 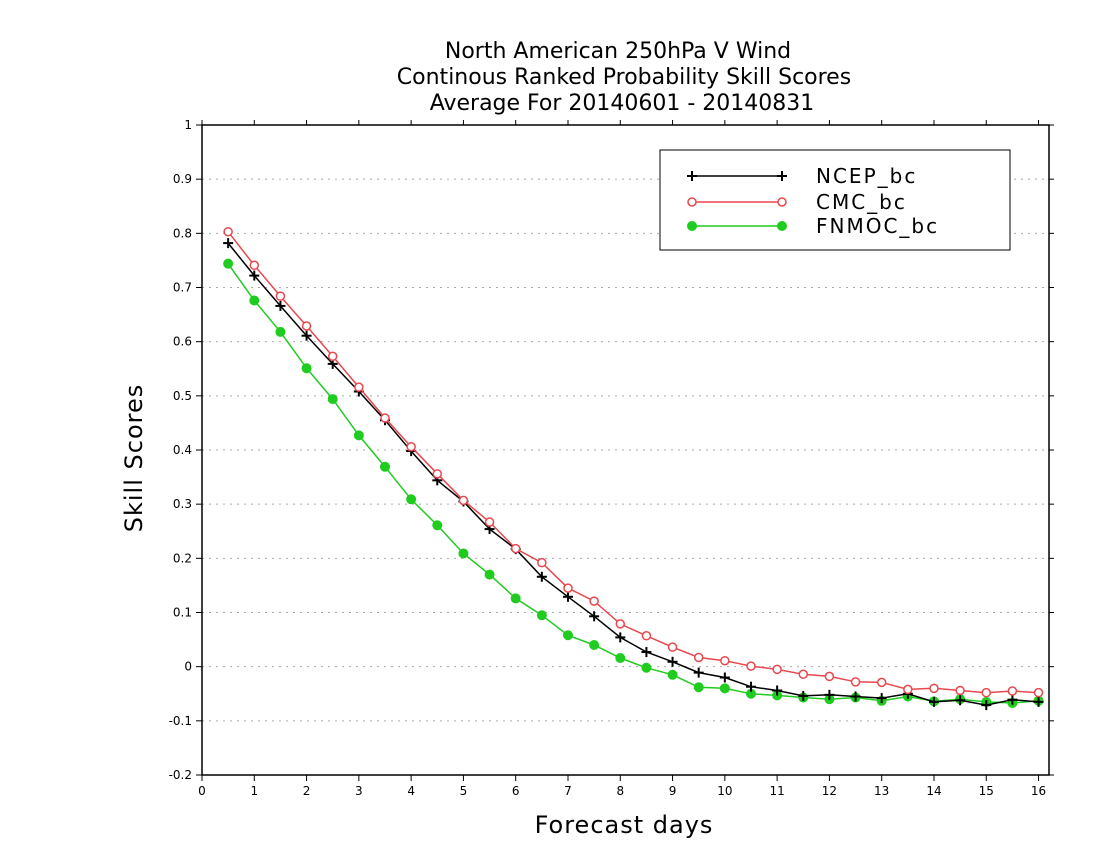 What do you see at coordinates (622, 103) in the screenshot?
I see `chart-title-line-3: Average For 20140601 - 20140831` at bounding box center [622, 103].